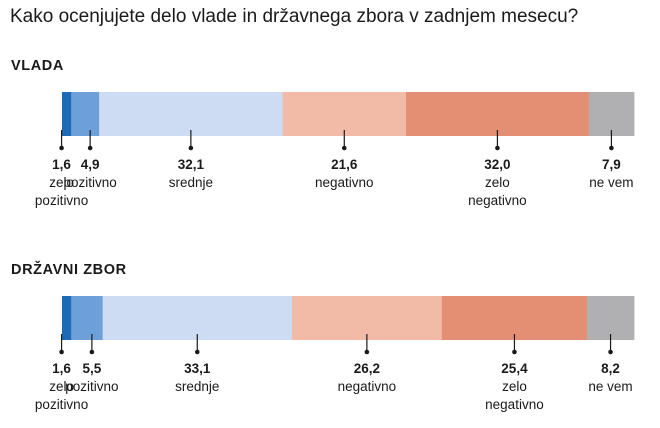 The height and width of the screenshot is (428, 660). What do you see at coordinates (611, 182) in the screenshot?
I see `vlada-category-label-ne-vem: ne vem` at bounding box center [611, 182].